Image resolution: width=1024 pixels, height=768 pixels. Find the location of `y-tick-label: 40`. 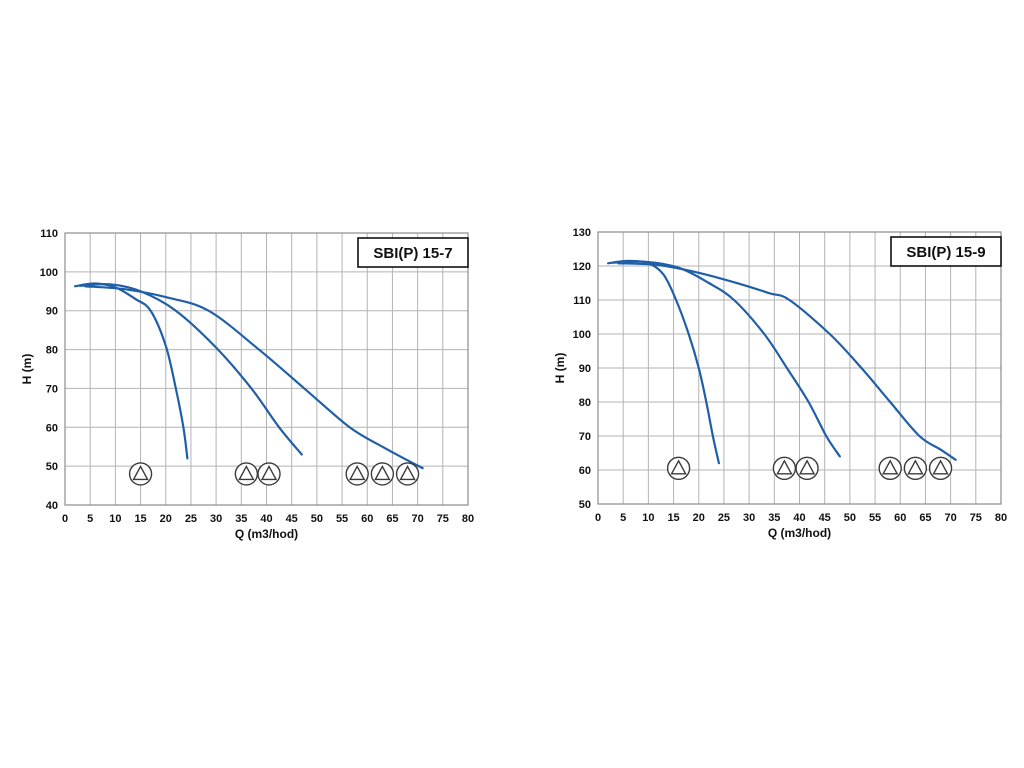

y-tick-label: 40 is located at coordinates (52, 506).